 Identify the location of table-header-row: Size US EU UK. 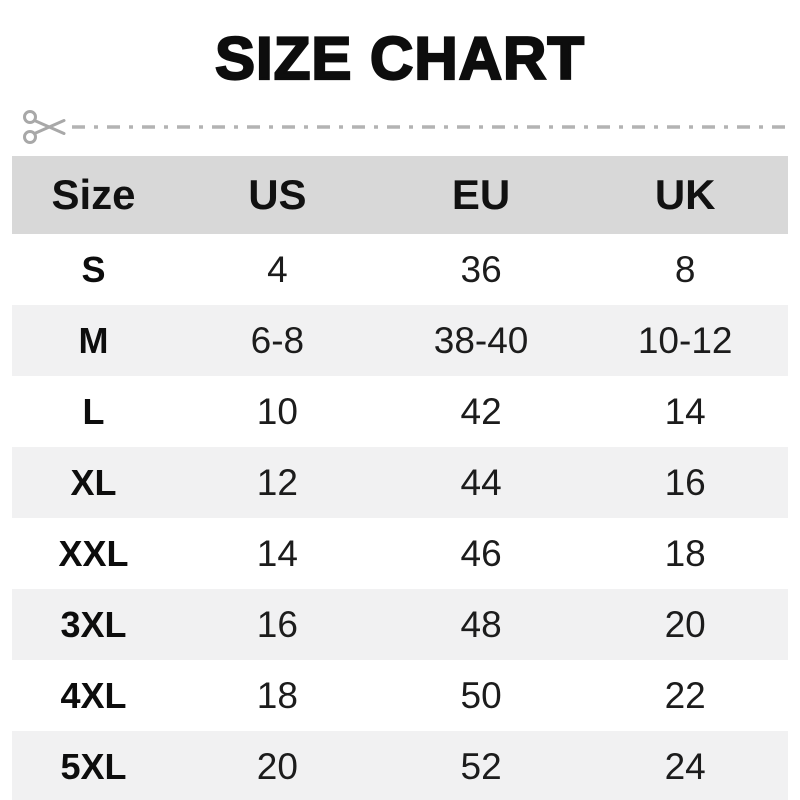
(400, 195).